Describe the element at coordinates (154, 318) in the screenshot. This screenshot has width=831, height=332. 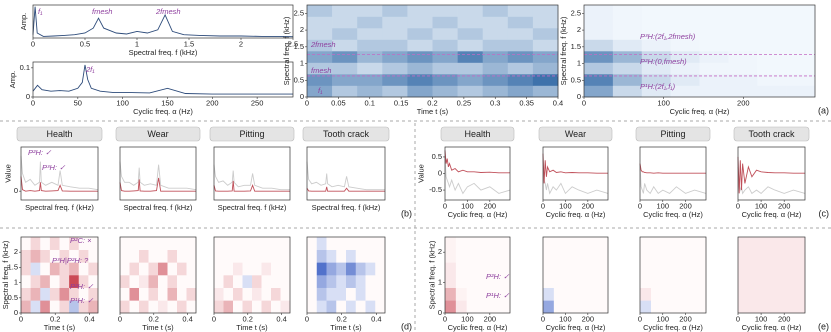
I see `x-tick-label: 0.2` at that location.